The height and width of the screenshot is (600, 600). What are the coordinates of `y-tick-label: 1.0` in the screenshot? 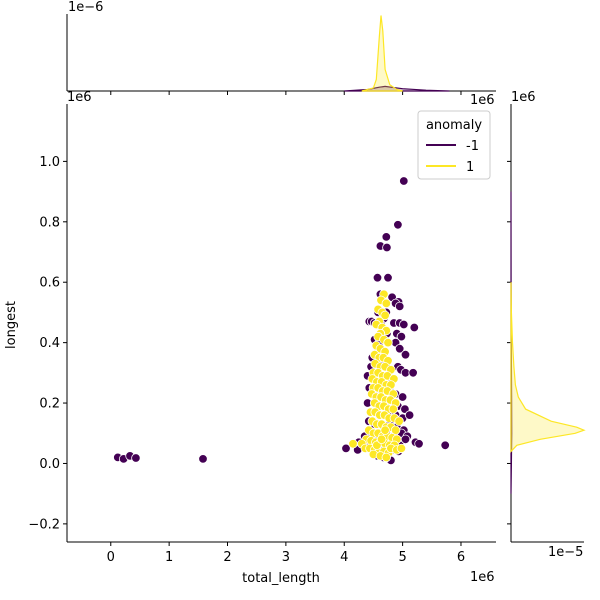 It's located at (49, 162).